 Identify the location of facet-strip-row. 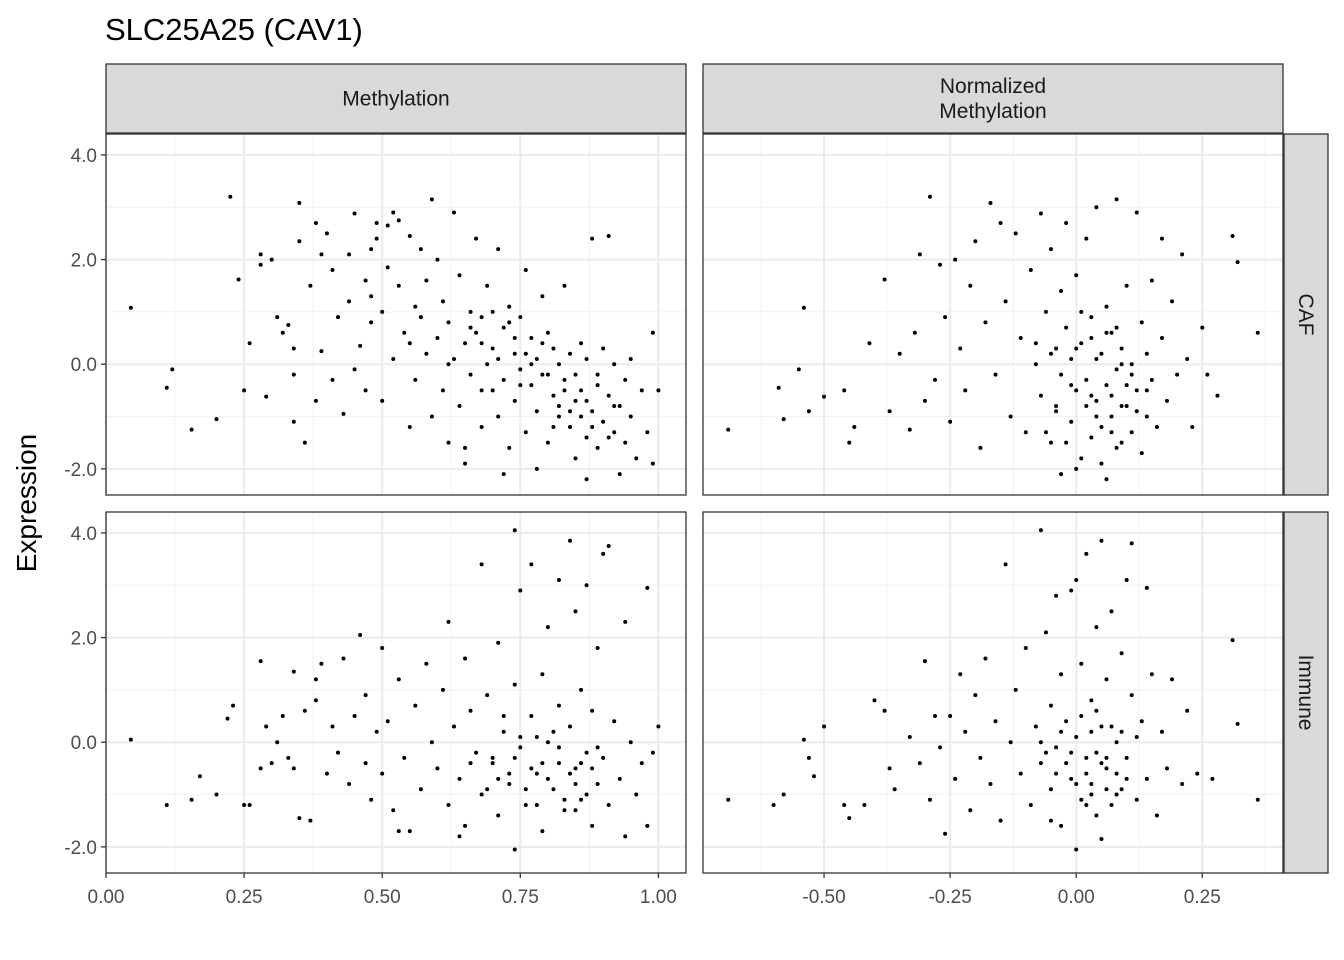
(1306, 692).